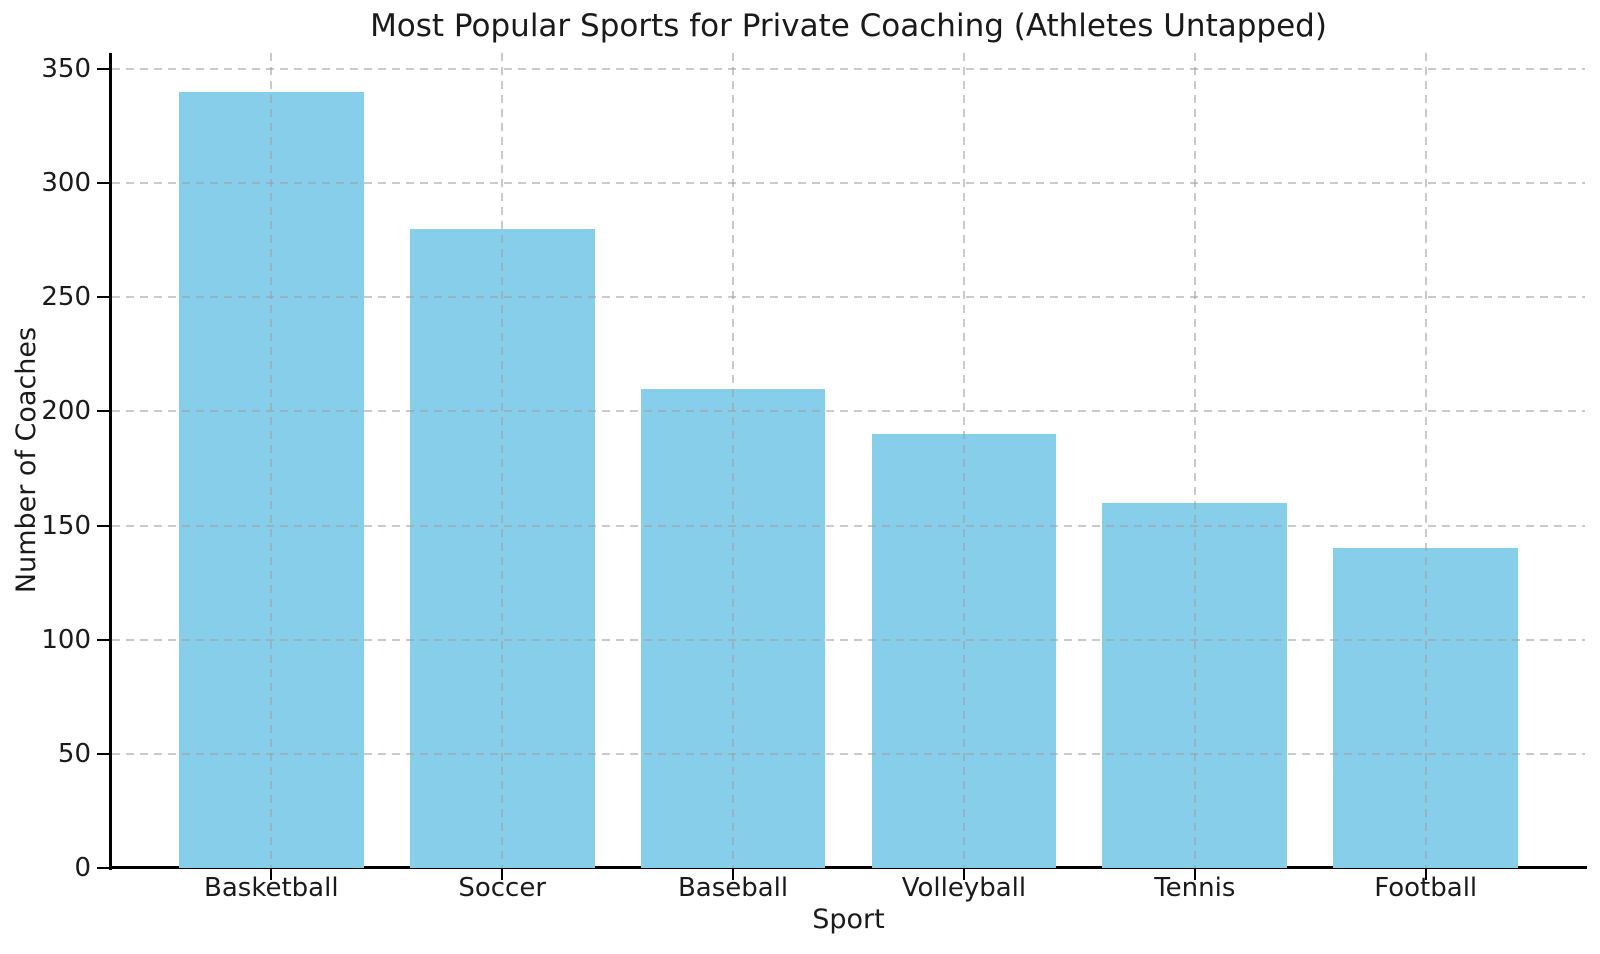  What do you see at coordinates (82, 868) in the screenshot?
I see `y-tick-label: 0` at bounding box center [82, 868].